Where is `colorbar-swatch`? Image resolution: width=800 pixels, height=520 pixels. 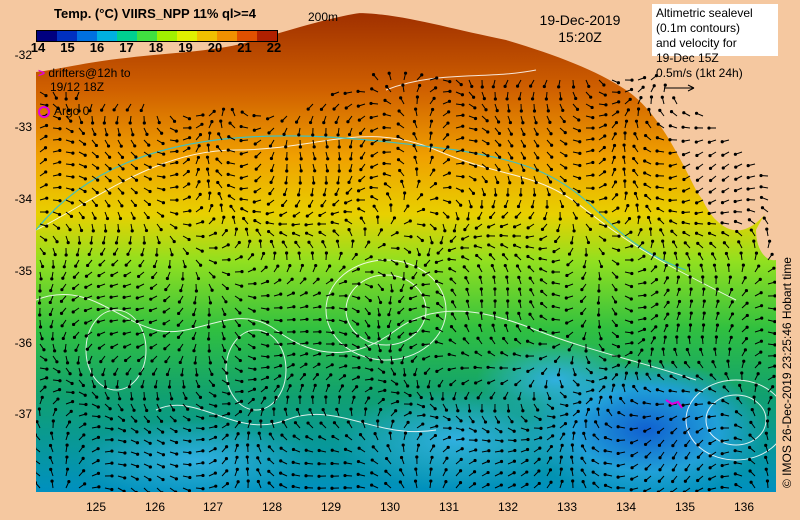 colorbar-swatch is located at coordinates (127, 36).